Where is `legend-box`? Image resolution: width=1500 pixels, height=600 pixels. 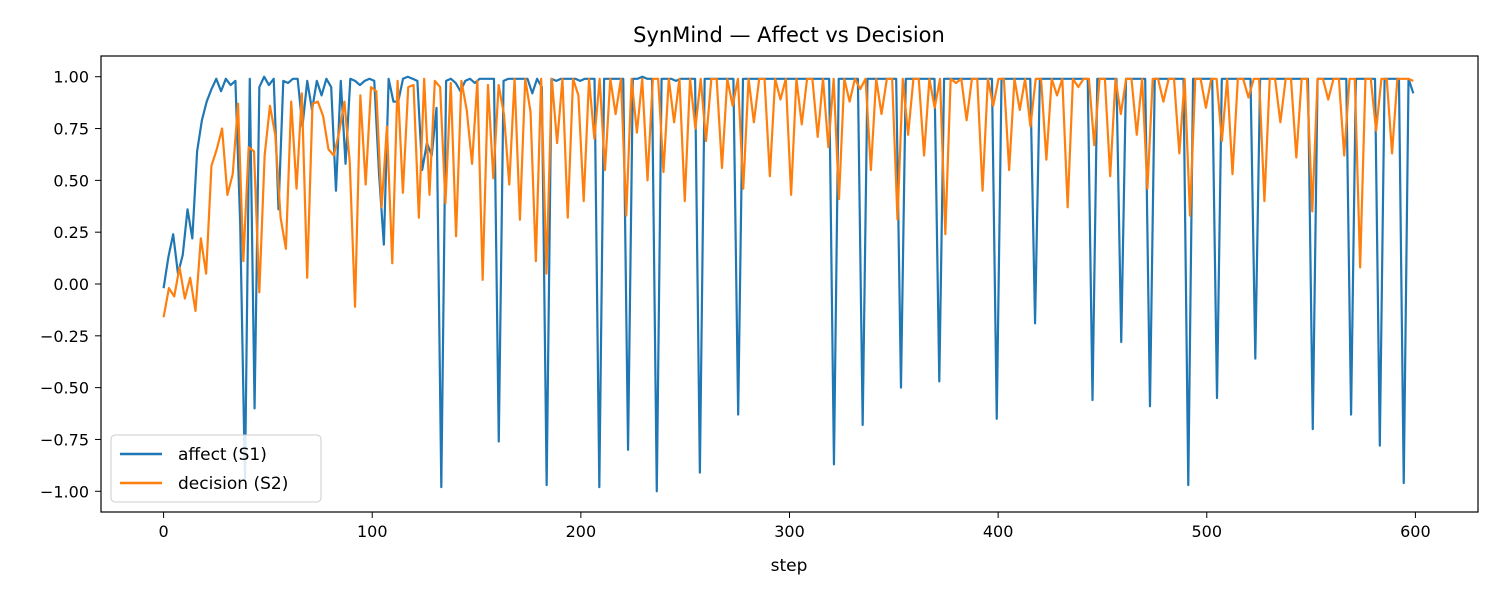
legend-box is located at coordinates (216, 468).